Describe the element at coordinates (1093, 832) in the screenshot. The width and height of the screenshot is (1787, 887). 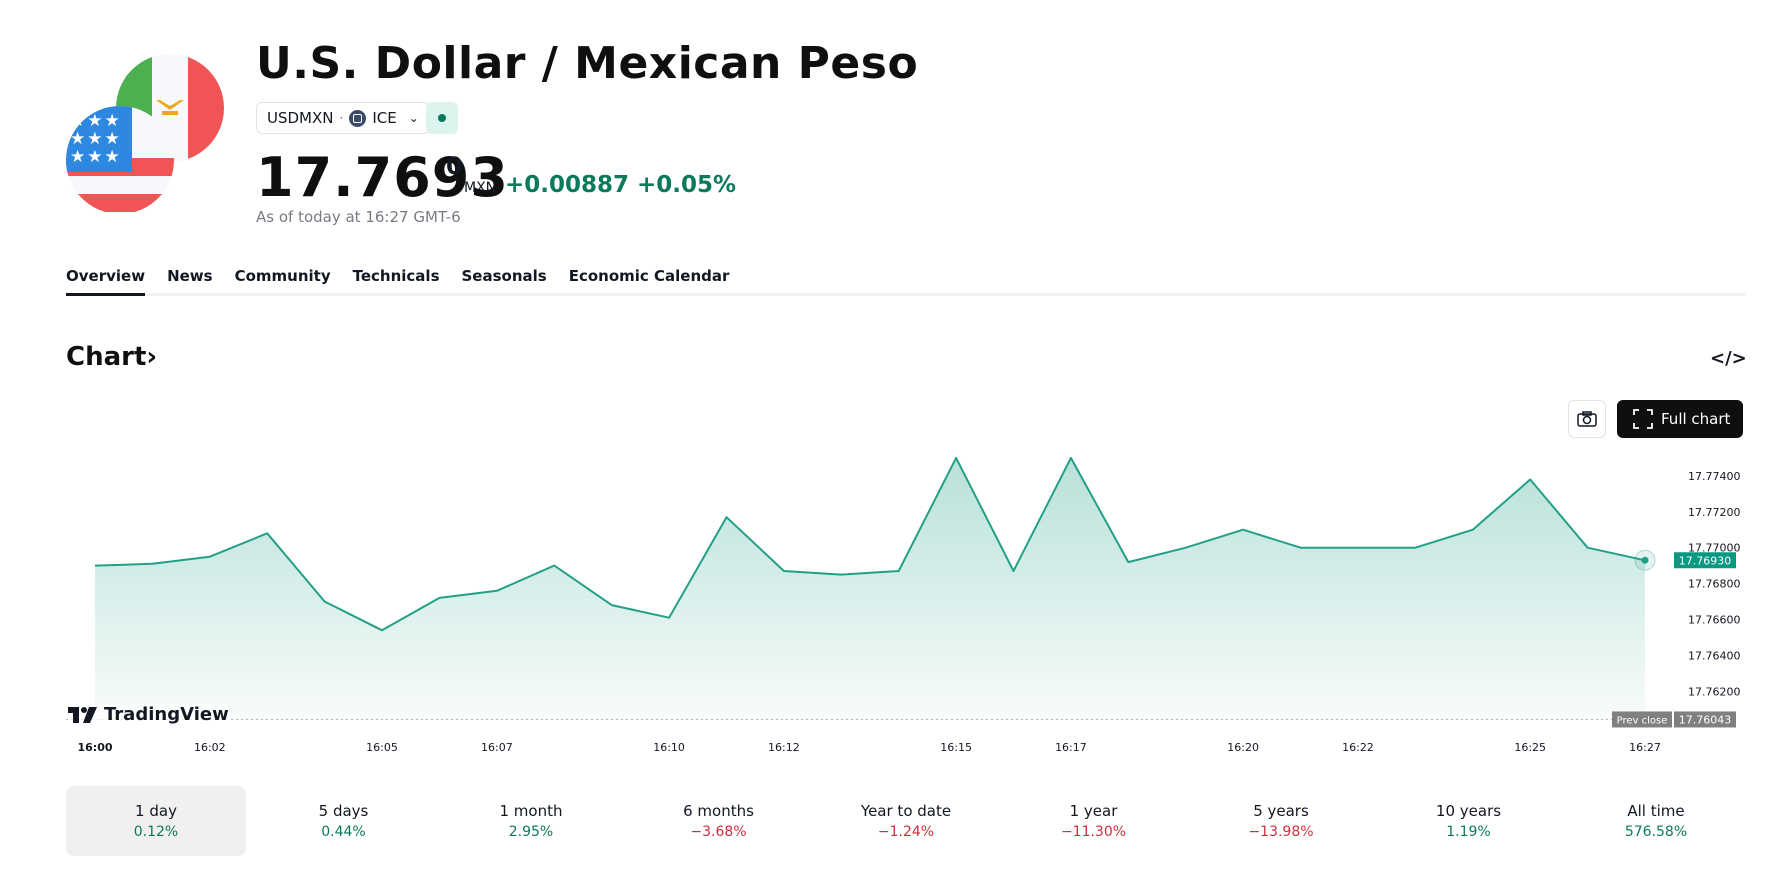
I see `period-change: −11.30%` at that location.